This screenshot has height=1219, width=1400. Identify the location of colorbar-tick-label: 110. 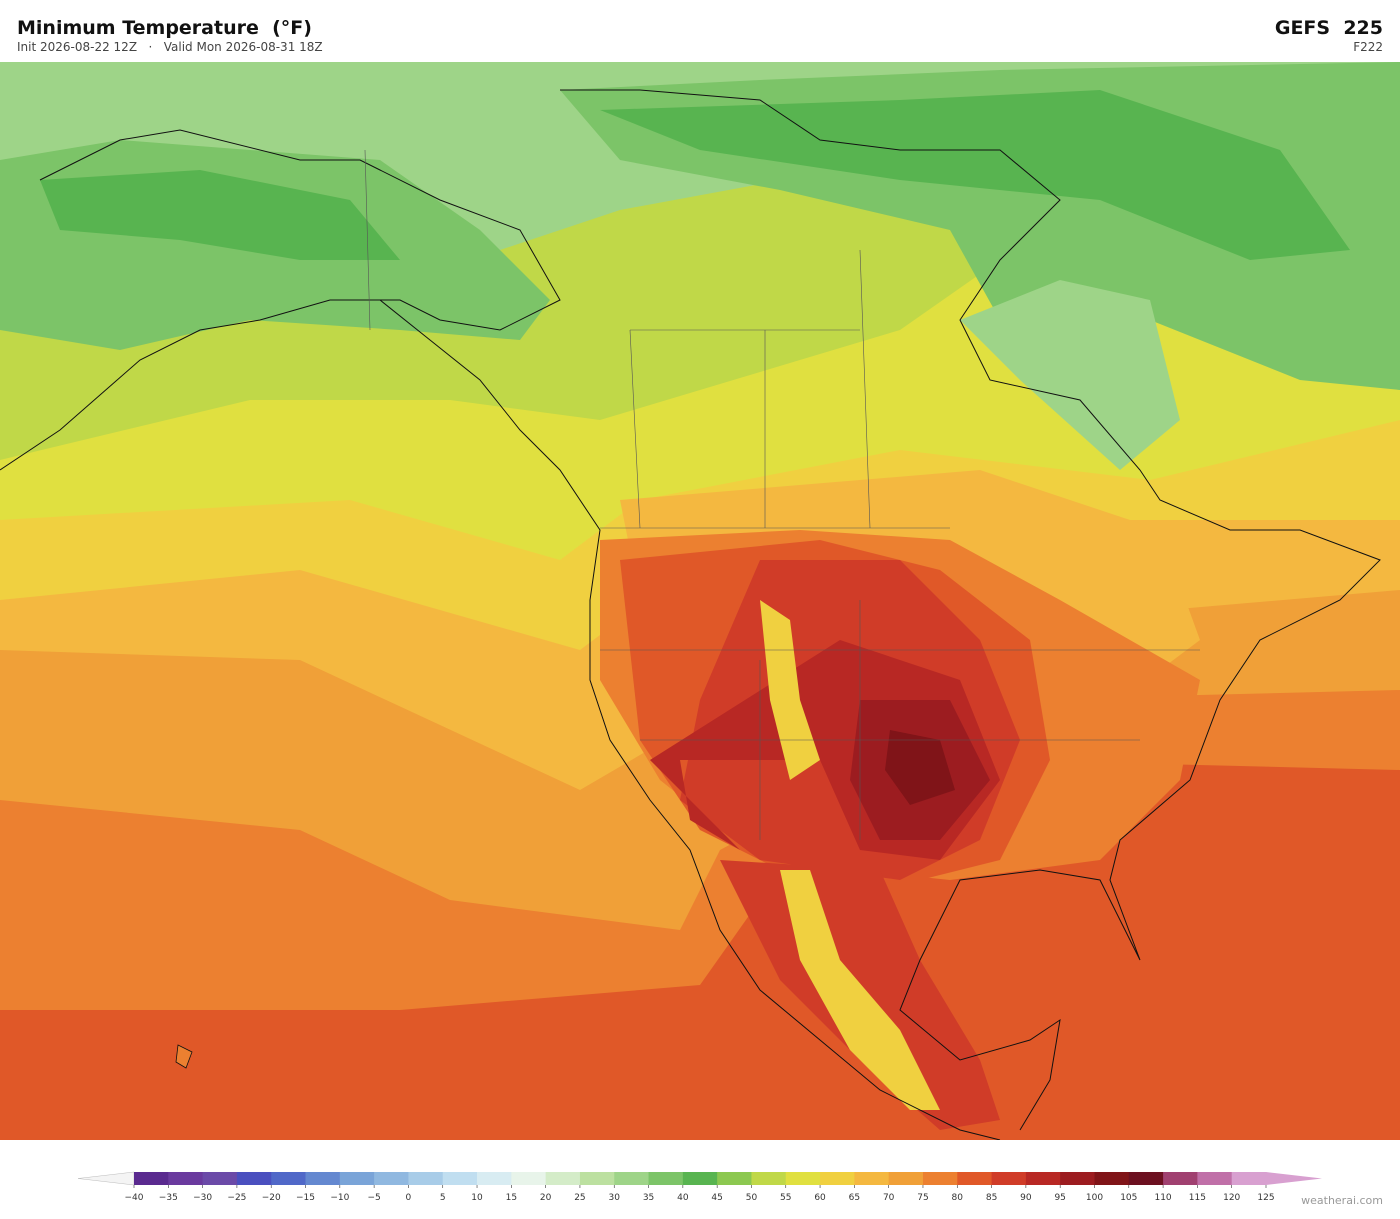
(1162, 1198).